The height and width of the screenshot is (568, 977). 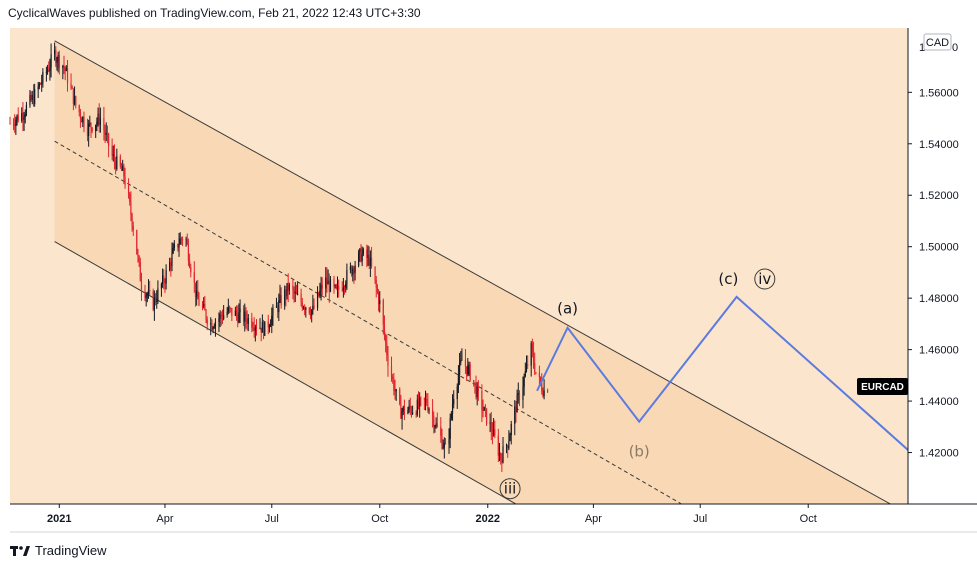 I want to click on symbol-tag-label: EURCAD, so click(x=882, y=387).